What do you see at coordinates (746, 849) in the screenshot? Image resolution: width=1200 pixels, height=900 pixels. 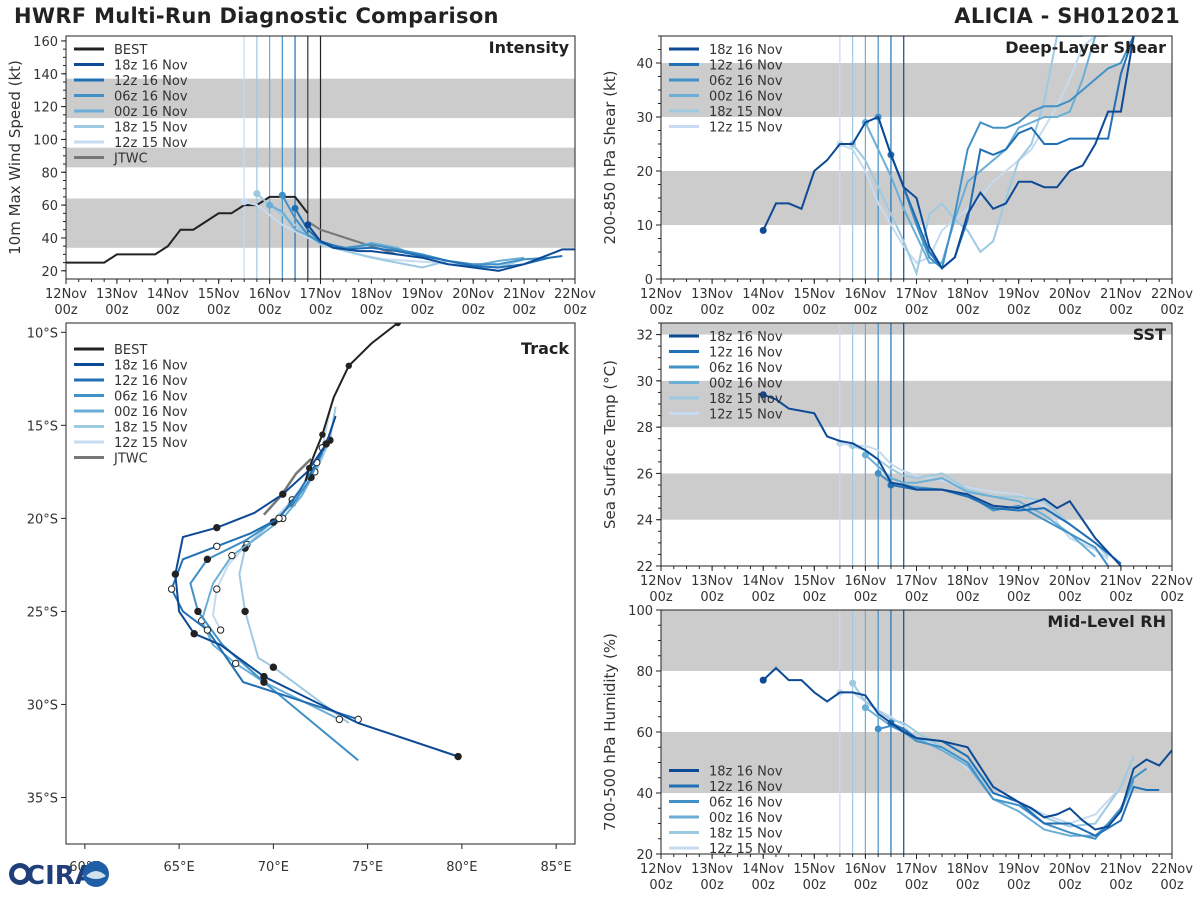 I see `rh-legend-label: 12z 15 Nov` at bounding box center [746, 849].